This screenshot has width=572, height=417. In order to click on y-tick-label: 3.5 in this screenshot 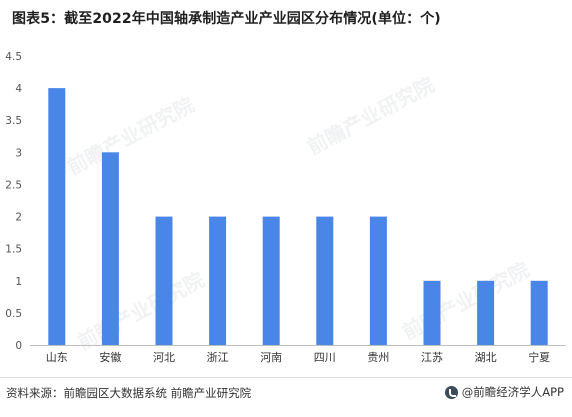, I will do `click(13, 121)`.